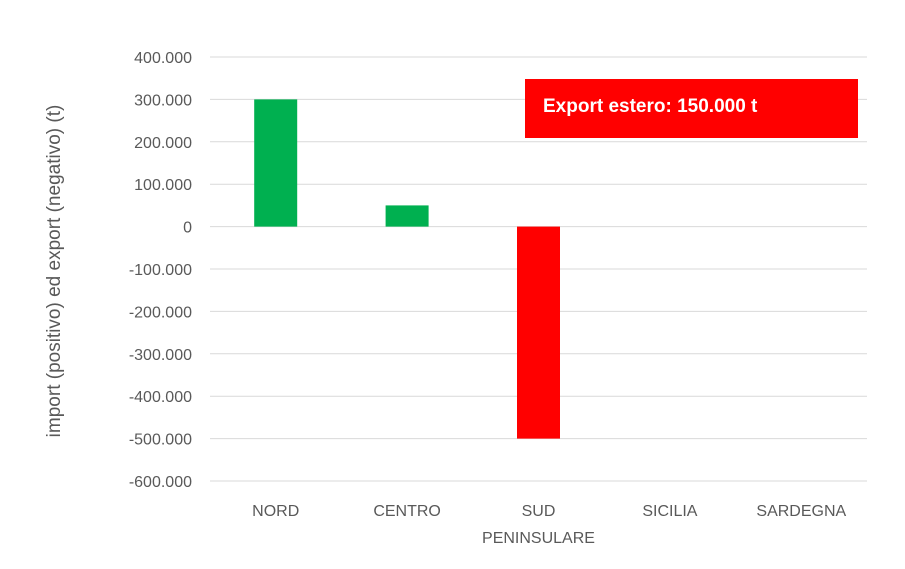 The image size is (905, 569). I want to click on x-category-label: SARDEGNA, so click(801, 511).